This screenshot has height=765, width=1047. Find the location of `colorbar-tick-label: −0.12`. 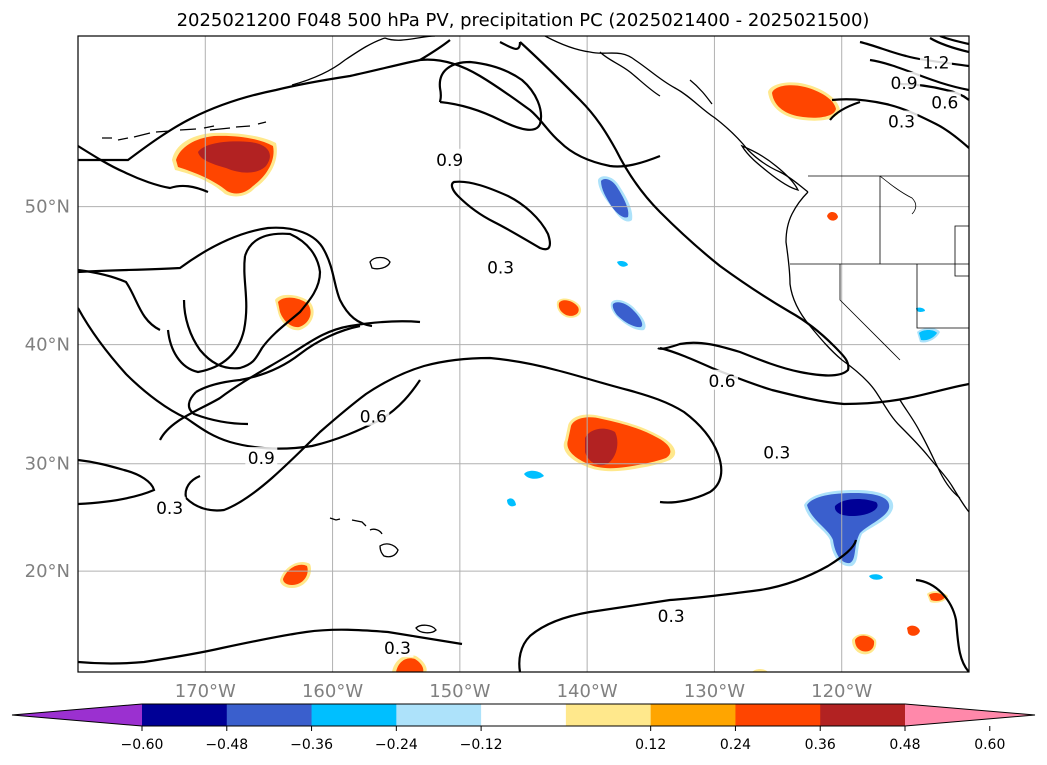

colorbar-tick-label: −0.12 is located at coordinates (481, 745).